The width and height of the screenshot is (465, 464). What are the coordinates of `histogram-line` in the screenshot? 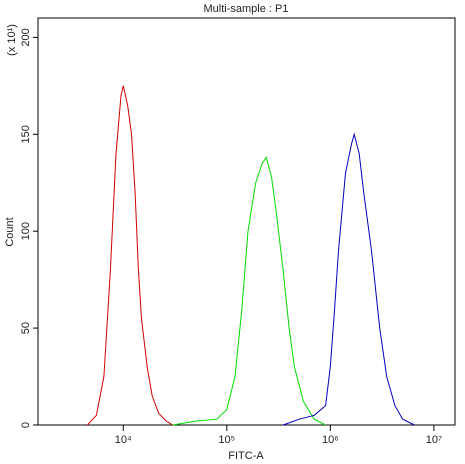 It's located at (130, 255).